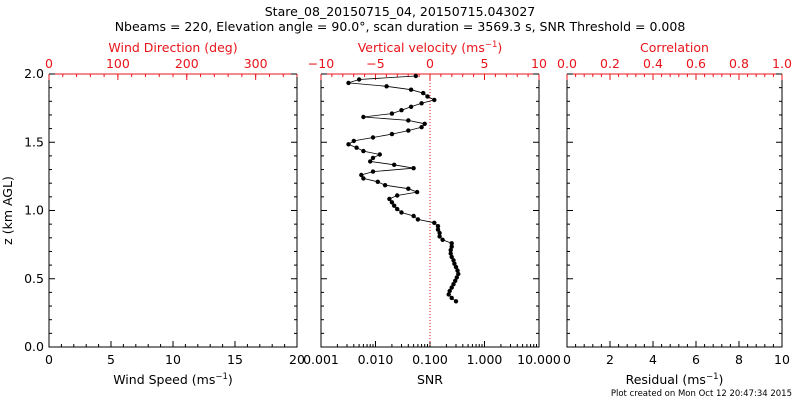  Describe the element at coordinates (321, 359) in the screenshot. I see `bottom-tick-label: 0.001` at that location.